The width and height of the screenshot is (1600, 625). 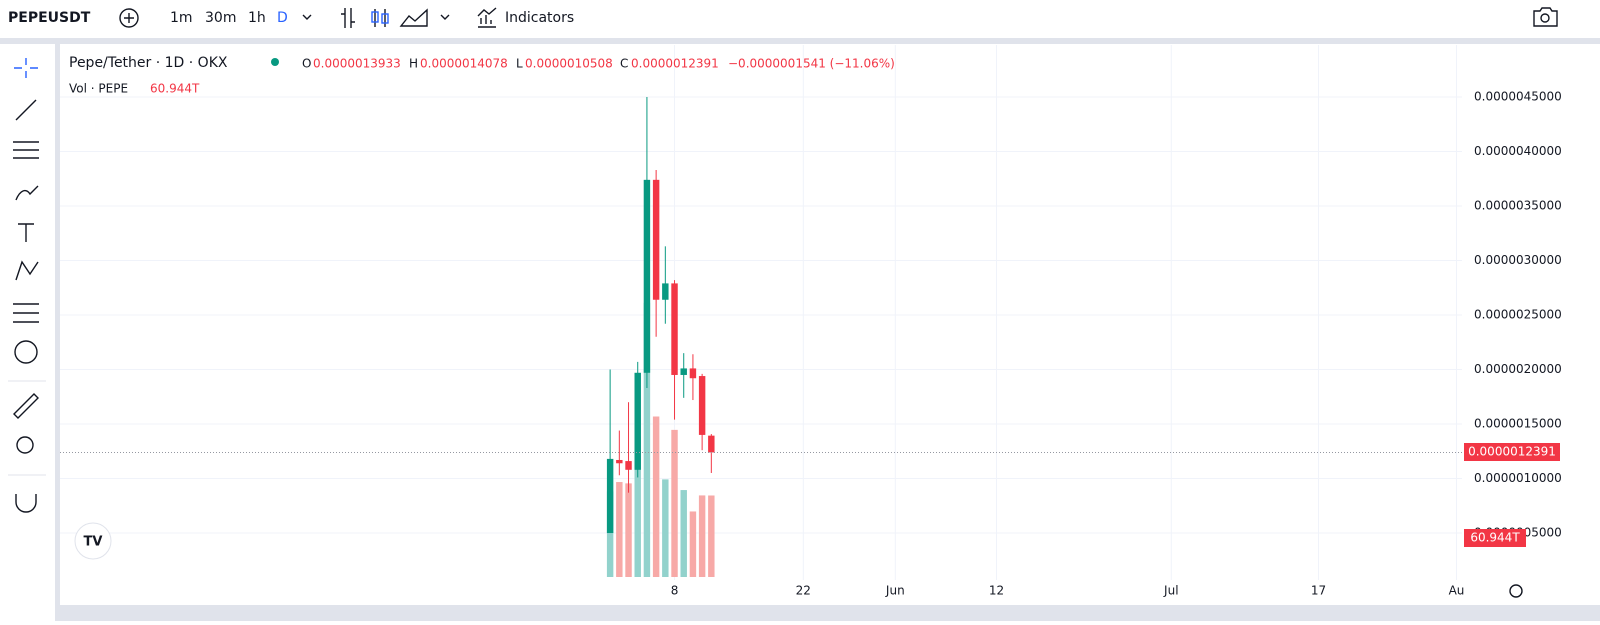 What do you see at coordinates (26, 352) in the screenshot?
I see `emoji` at bounding box center [26, 352].